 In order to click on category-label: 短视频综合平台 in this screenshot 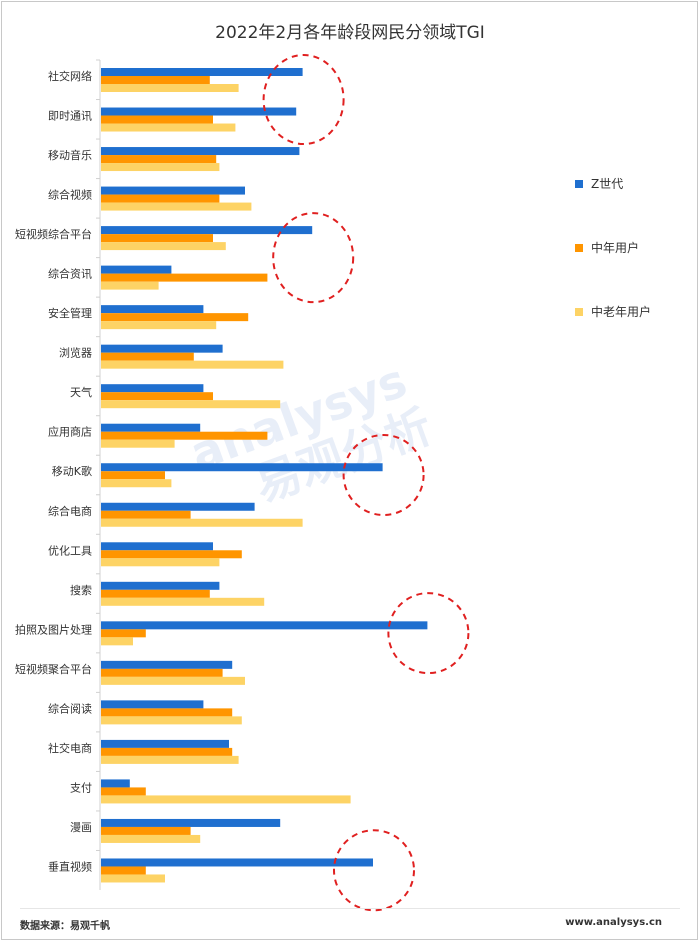, I will do `click(53, 234)`.